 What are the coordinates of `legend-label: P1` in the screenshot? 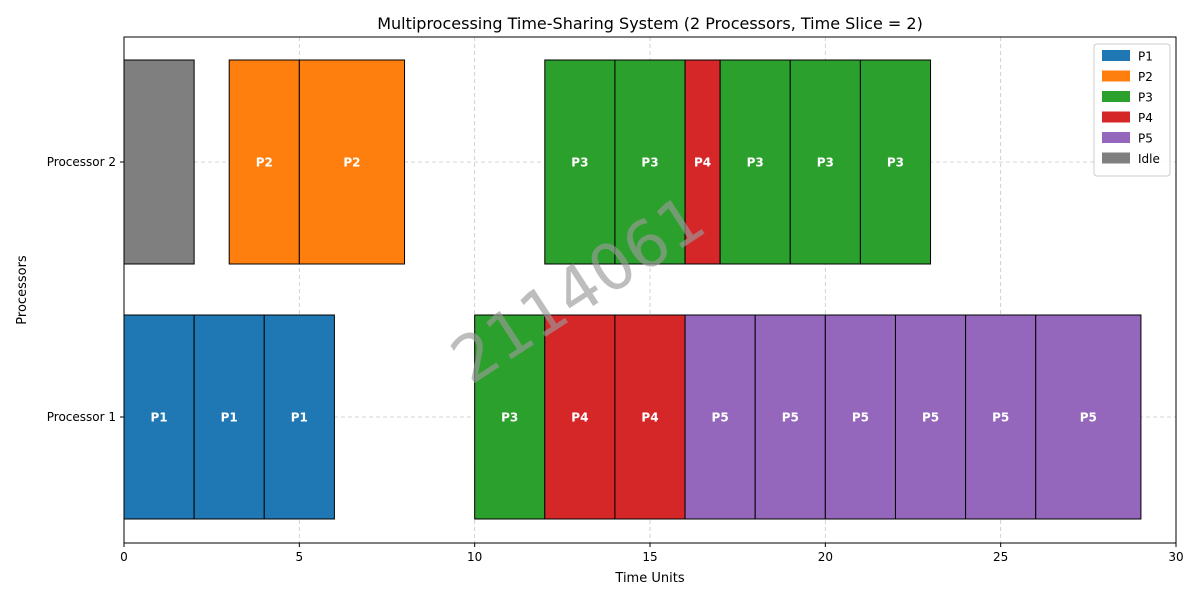 It's located at (1145, 57).